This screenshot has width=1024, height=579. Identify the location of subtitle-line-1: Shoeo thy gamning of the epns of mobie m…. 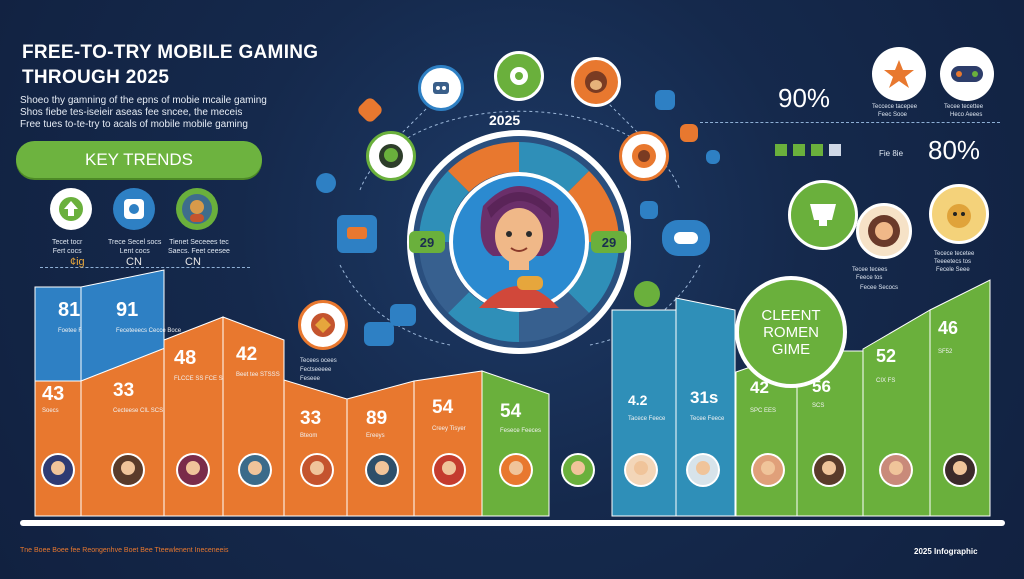
(143, 100).